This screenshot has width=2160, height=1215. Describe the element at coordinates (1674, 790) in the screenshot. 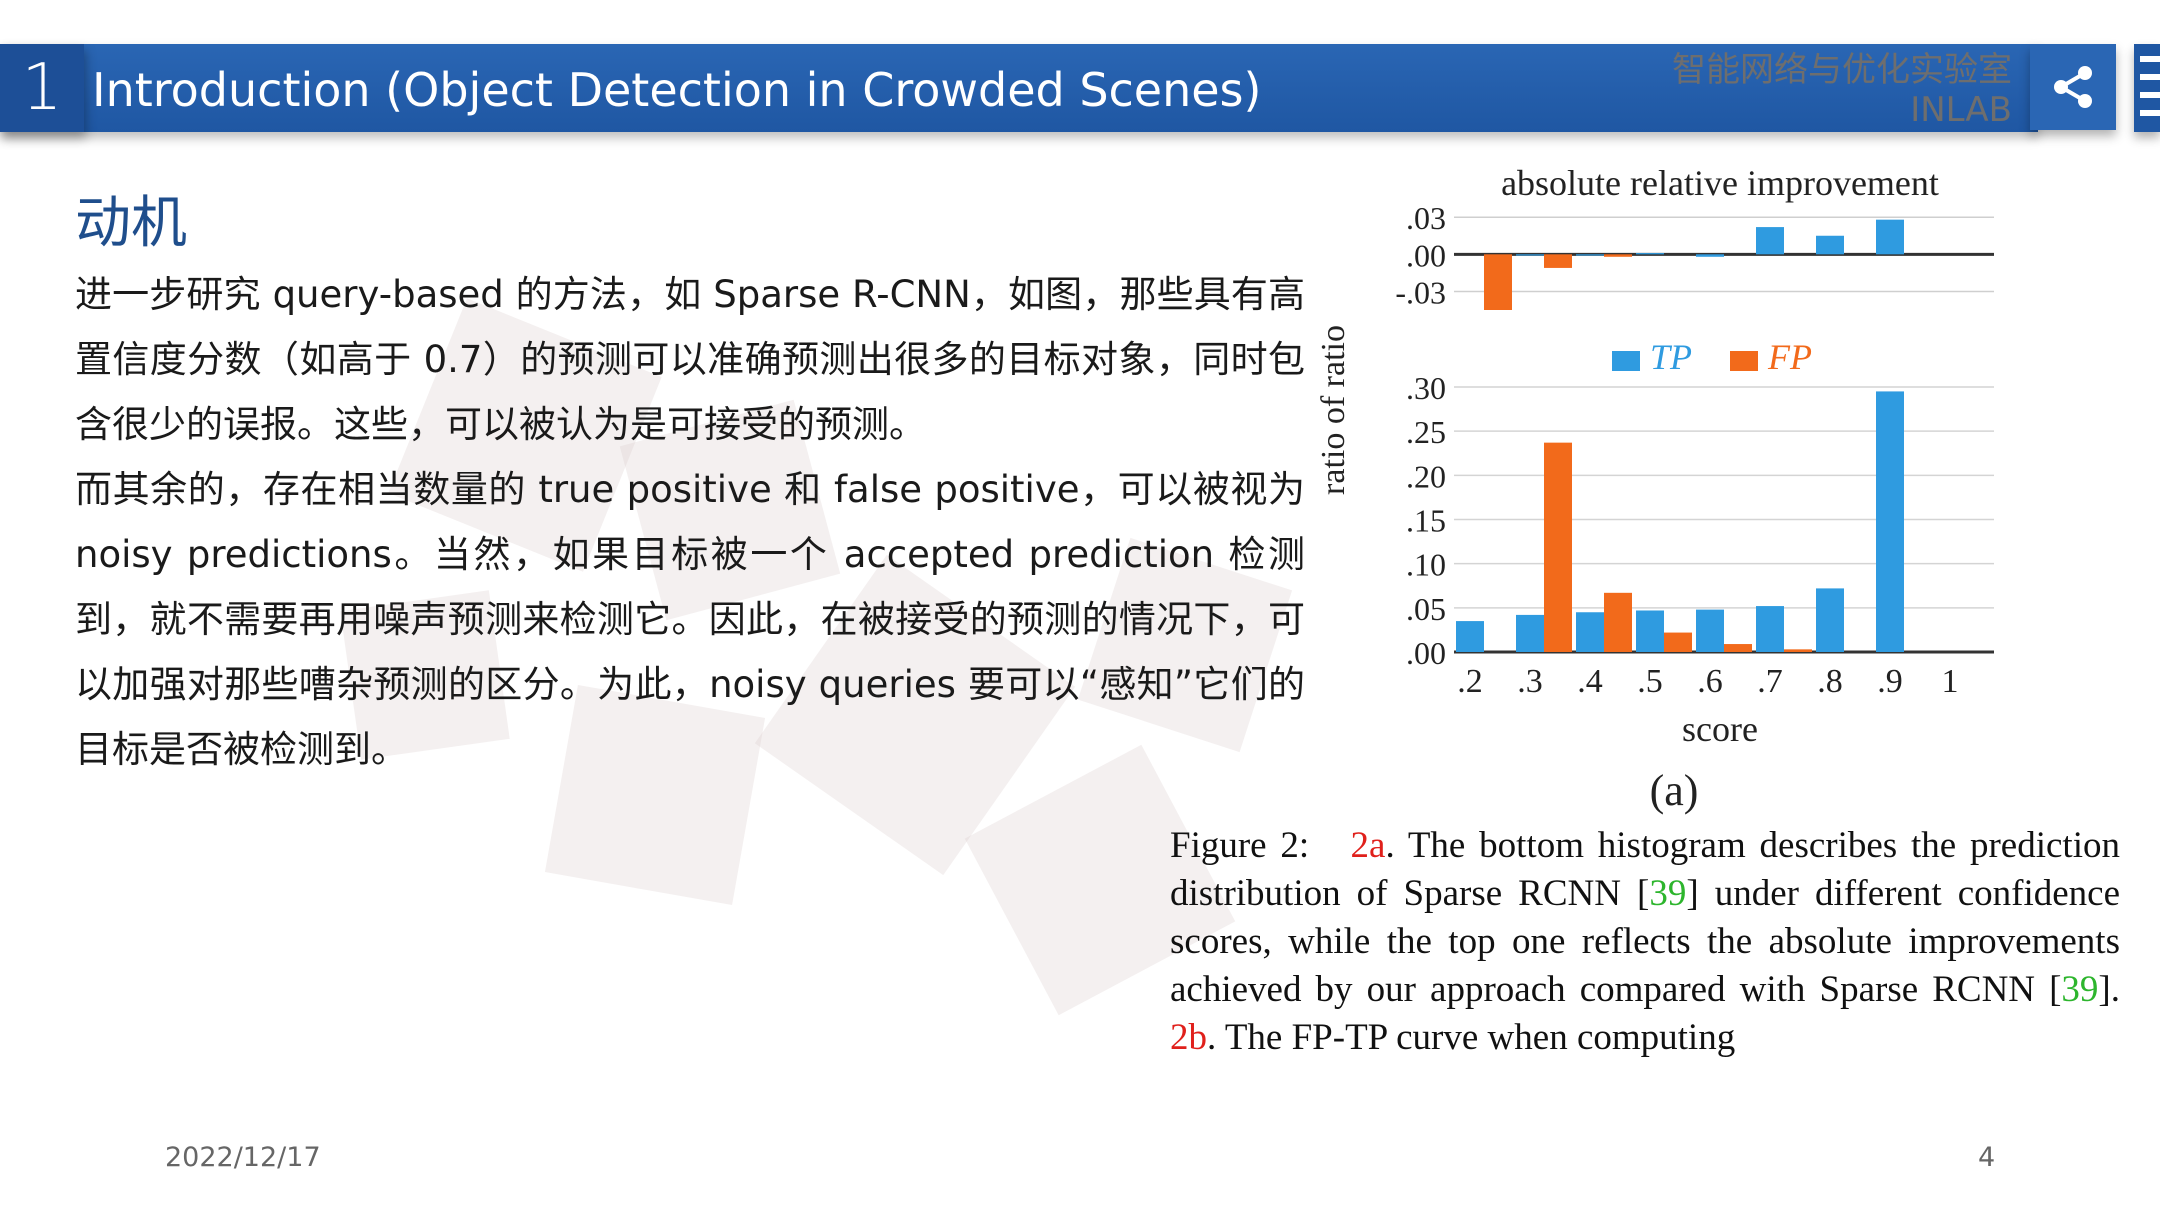

I see `panel-label: (a)` at that location.